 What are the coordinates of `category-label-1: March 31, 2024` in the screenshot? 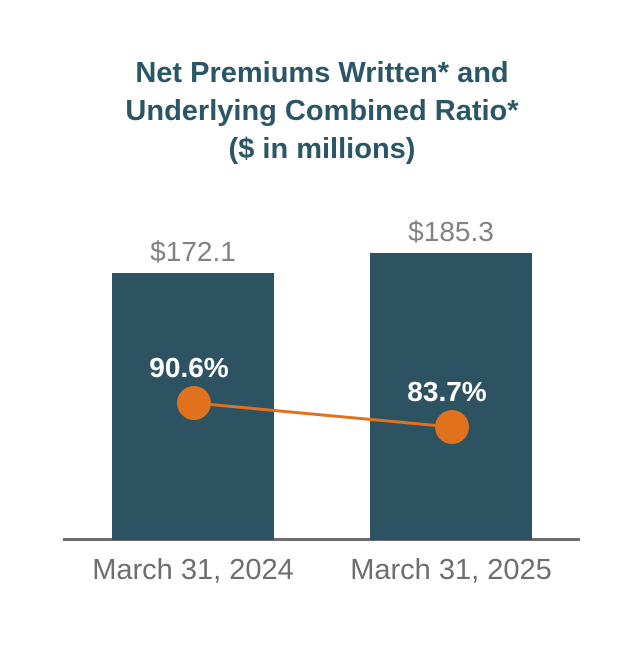 It's located at (193, 570).